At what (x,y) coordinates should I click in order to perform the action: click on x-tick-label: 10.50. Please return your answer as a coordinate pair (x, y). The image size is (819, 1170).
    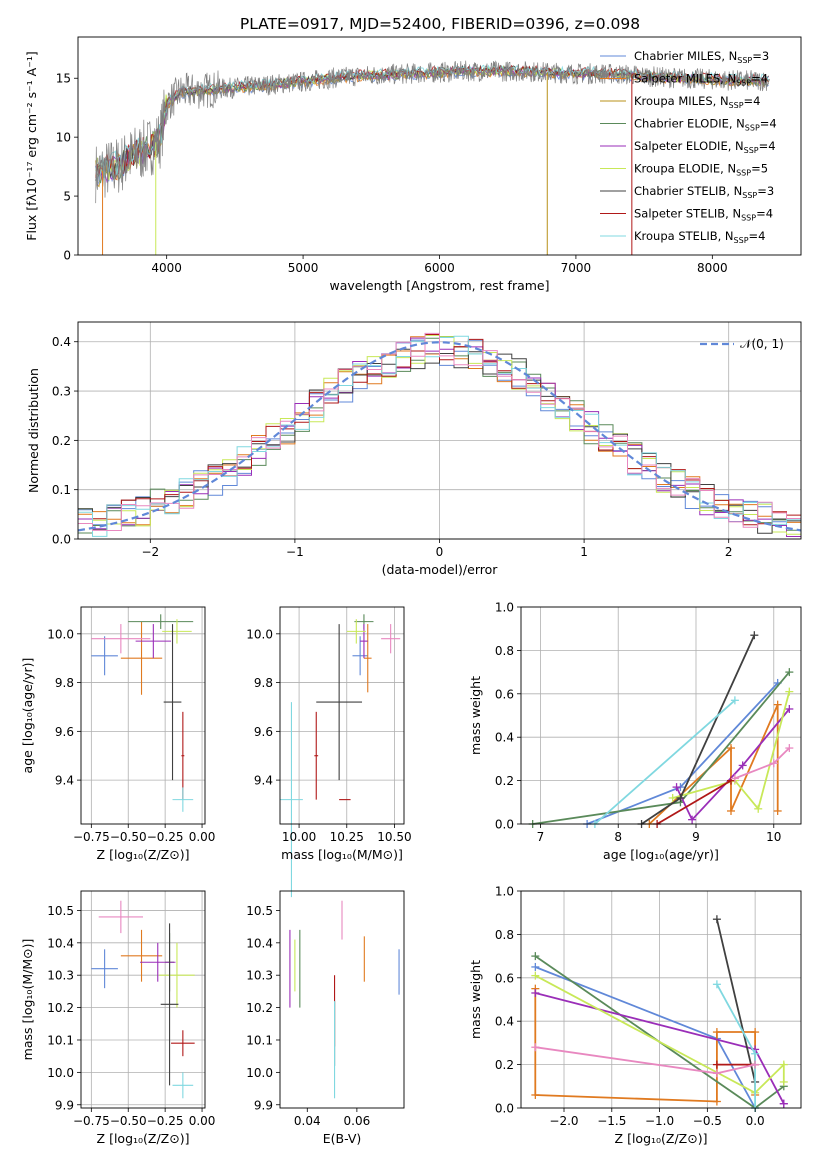
    Looking at the image, I should click on (394, 837).